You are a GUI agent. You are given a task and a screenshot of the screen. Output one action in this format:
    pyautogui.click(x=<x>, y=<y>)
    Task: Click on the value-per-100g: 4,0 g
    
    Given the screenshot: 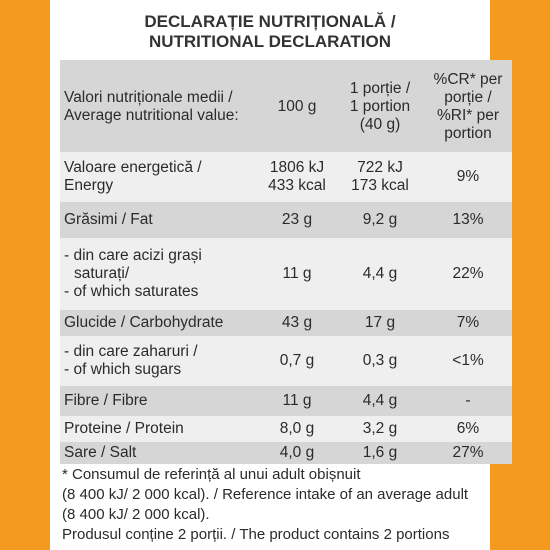 What is the action you would take?
    pyautogui.click(x=297, y=452)
    